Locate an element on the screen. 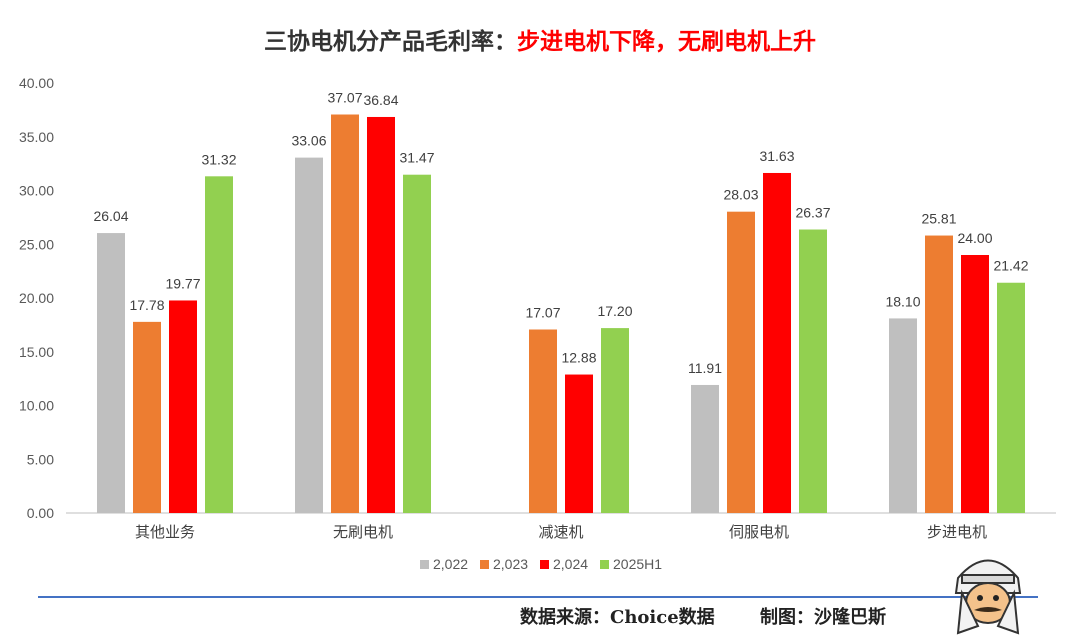 This screenshot has width=1080, height=643. footer-divider is located at coordinates (538, 597).